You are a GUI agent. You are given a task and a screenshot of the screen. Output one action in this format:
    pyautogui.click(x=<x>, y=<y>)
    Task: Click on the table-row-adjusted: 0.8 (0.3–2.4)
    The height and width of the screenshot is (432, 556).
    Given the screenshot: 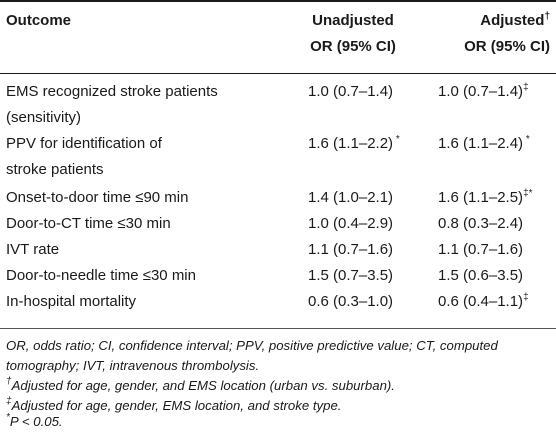 What is the action you would take?
    pyautogui.click(x=480, y=224)
    